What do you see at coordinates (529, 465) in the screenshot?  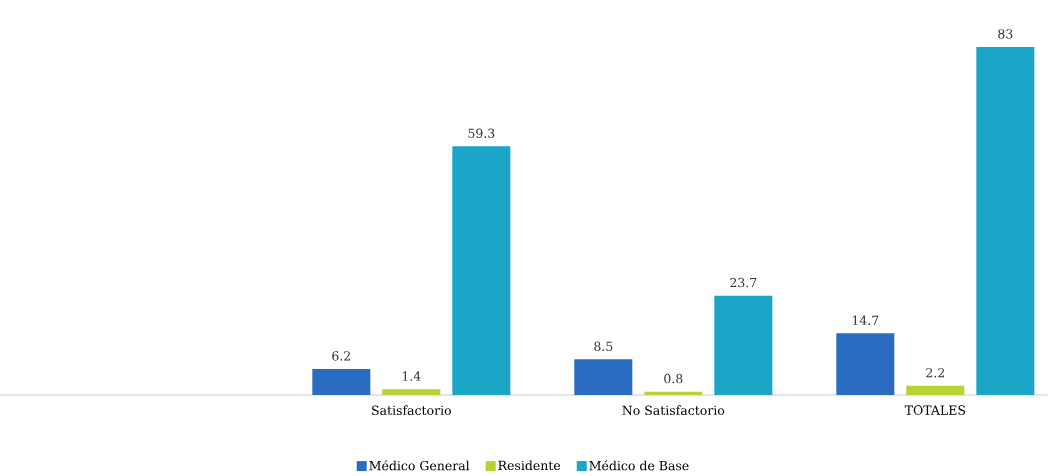 I see `legend-label: Residente` at bounding box center [529, 465].